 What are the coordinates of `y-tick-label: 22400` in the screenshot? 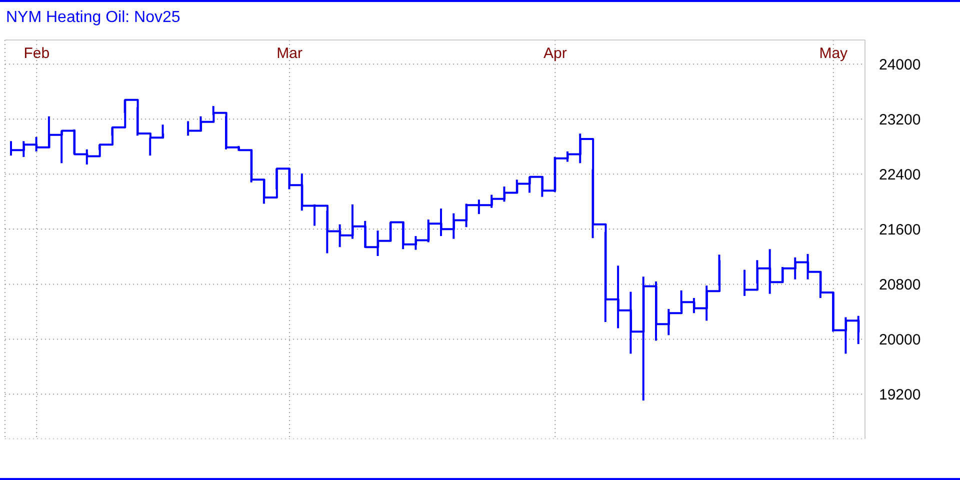 It's located at (900, 175).